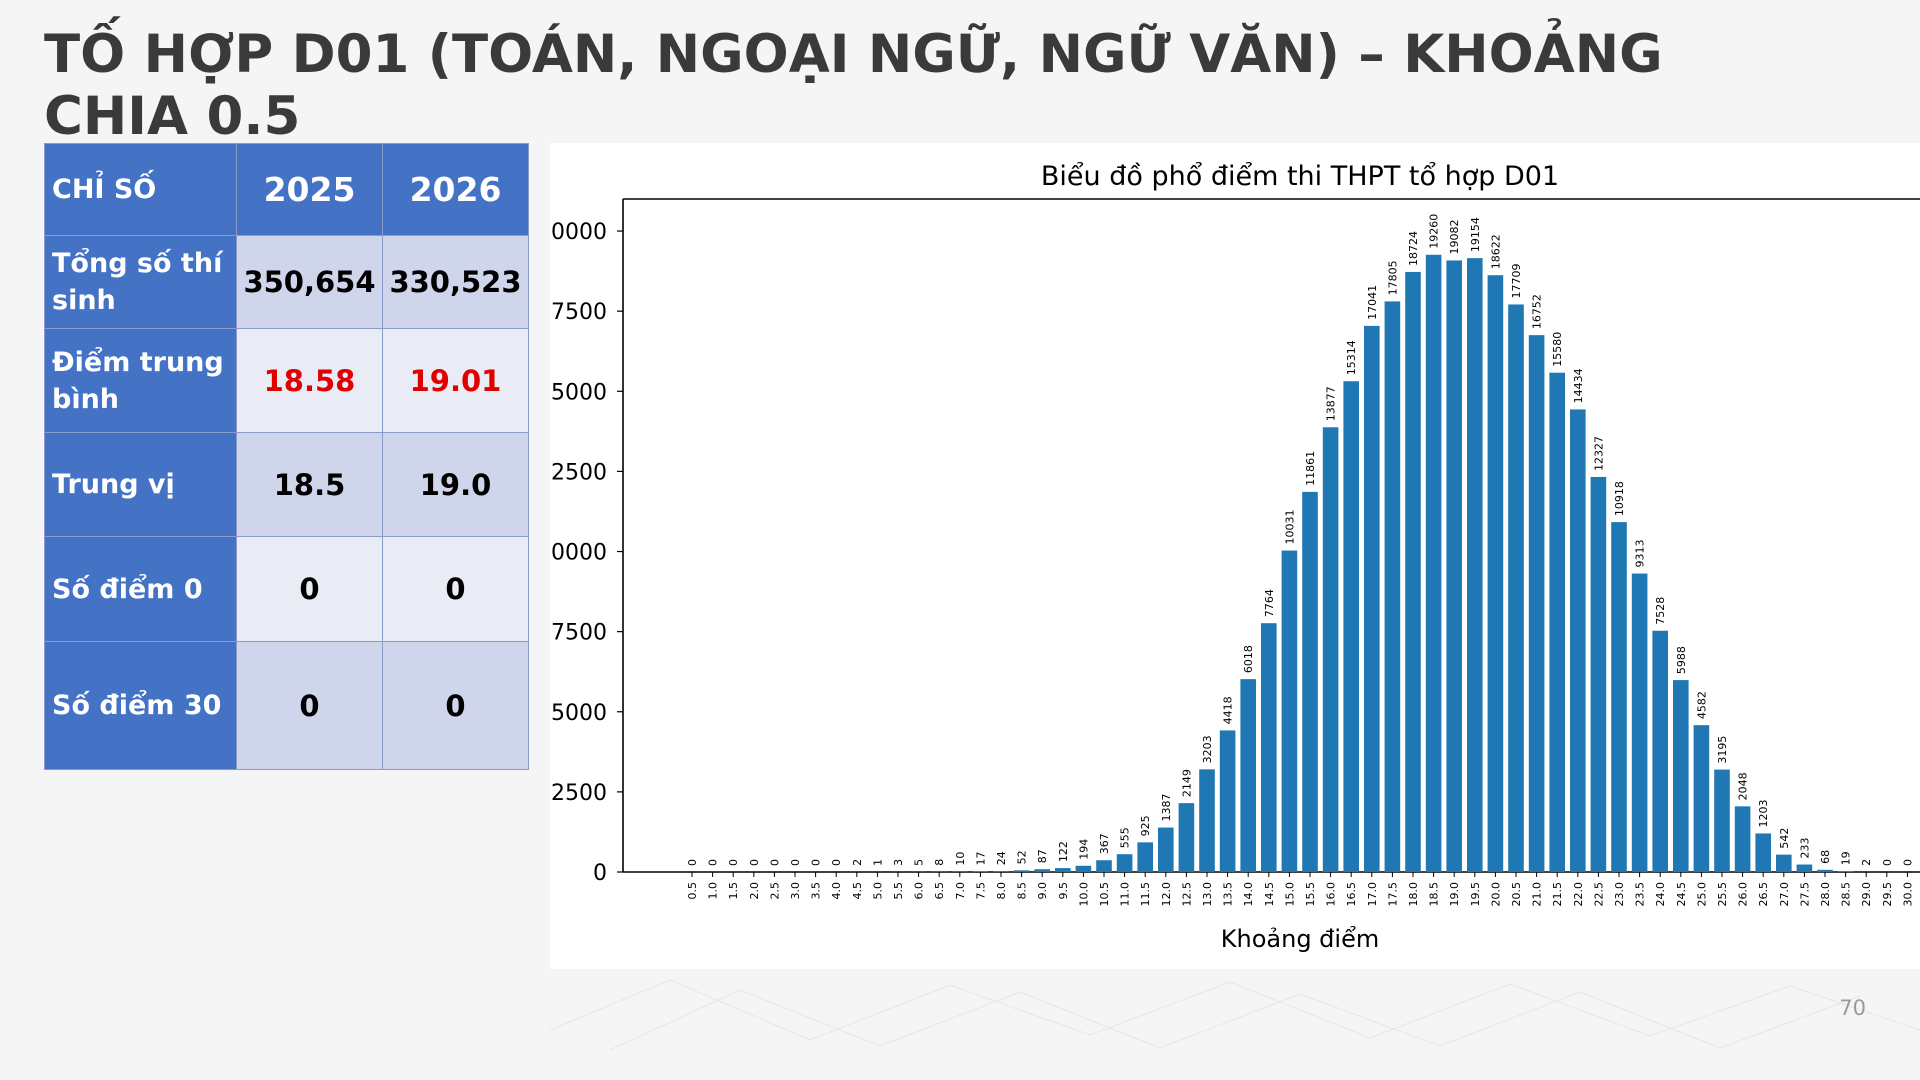 Image resolution: width=1920 pixels, height=1080 pixels. Describe the element at coordinates (1640, 554) in the screenshot. I see `bar-value-label: 9313` at that location.